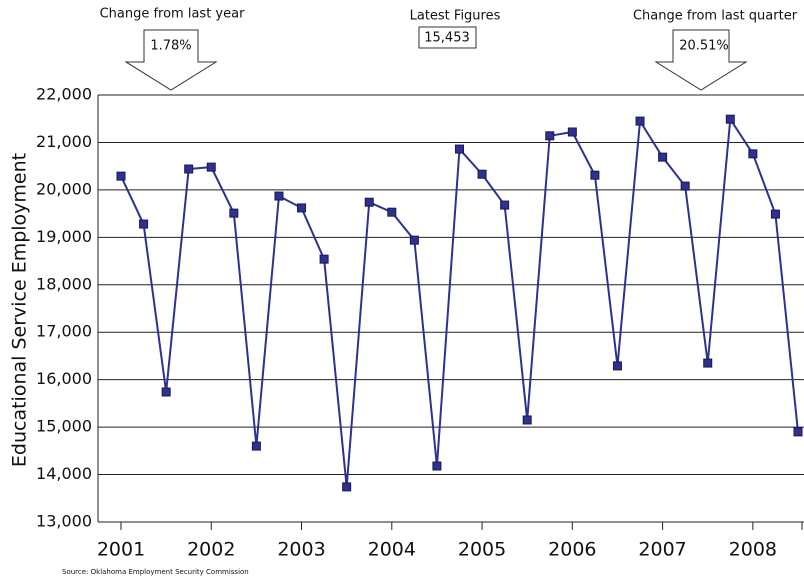  I want to click on x-tick-label: 2006, so click(572, 550).